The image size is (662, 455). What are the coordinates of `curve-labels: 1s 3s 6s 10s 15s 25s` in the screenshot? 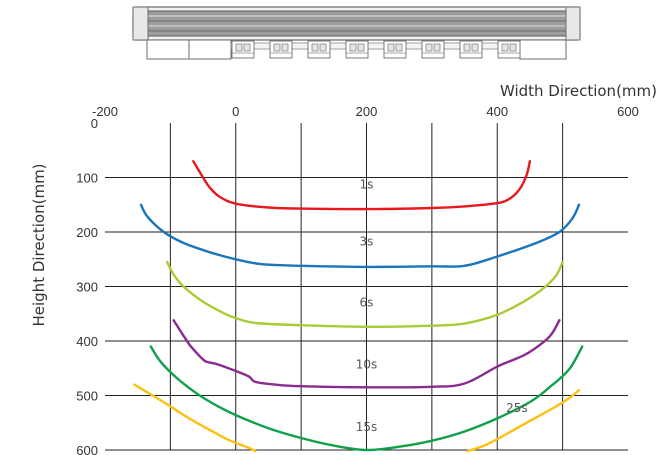 It's located at (442, 305).